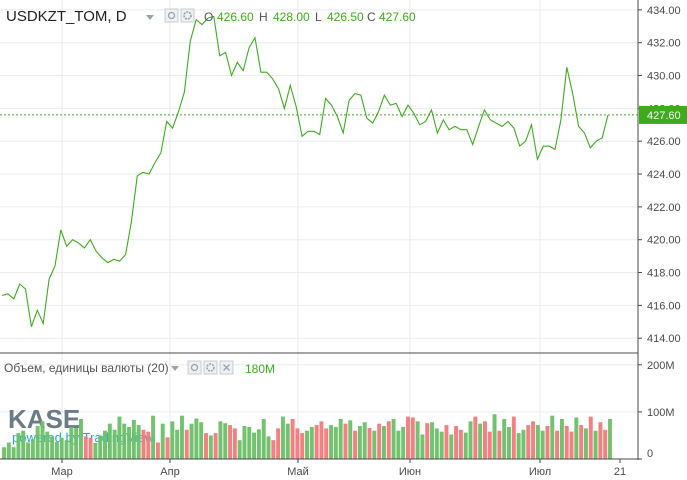 The width and height of the screenshot is (687, 480). What do you see at coordinates (397, 17) in the screenshot?
I see `close-value: 427.60` at bounding box center [397, 17].